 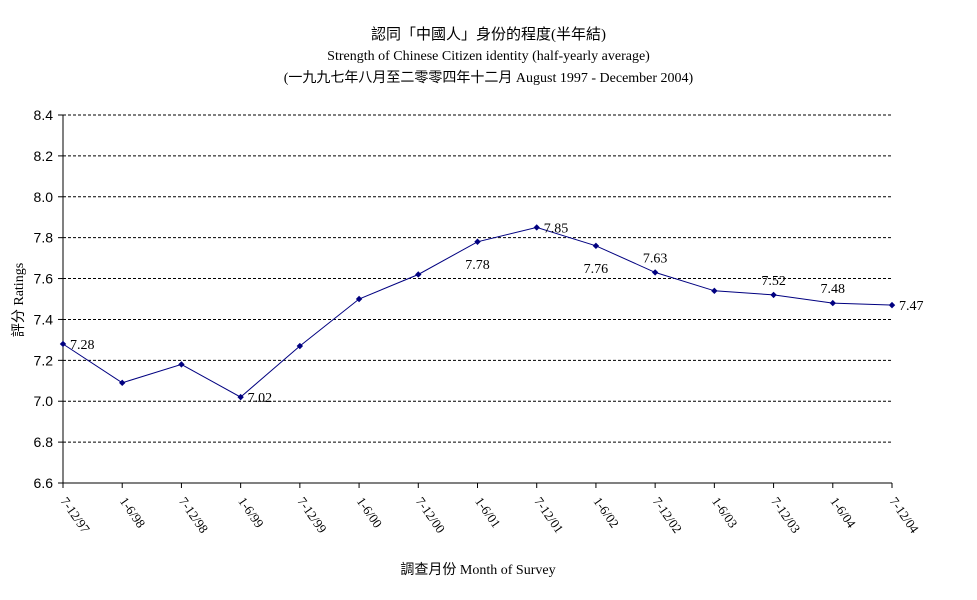 What do you see at coordinates (905, 515) in the screenshot?
I see `x-tick-label: 7-12/04` at bounding box center [905, 515].